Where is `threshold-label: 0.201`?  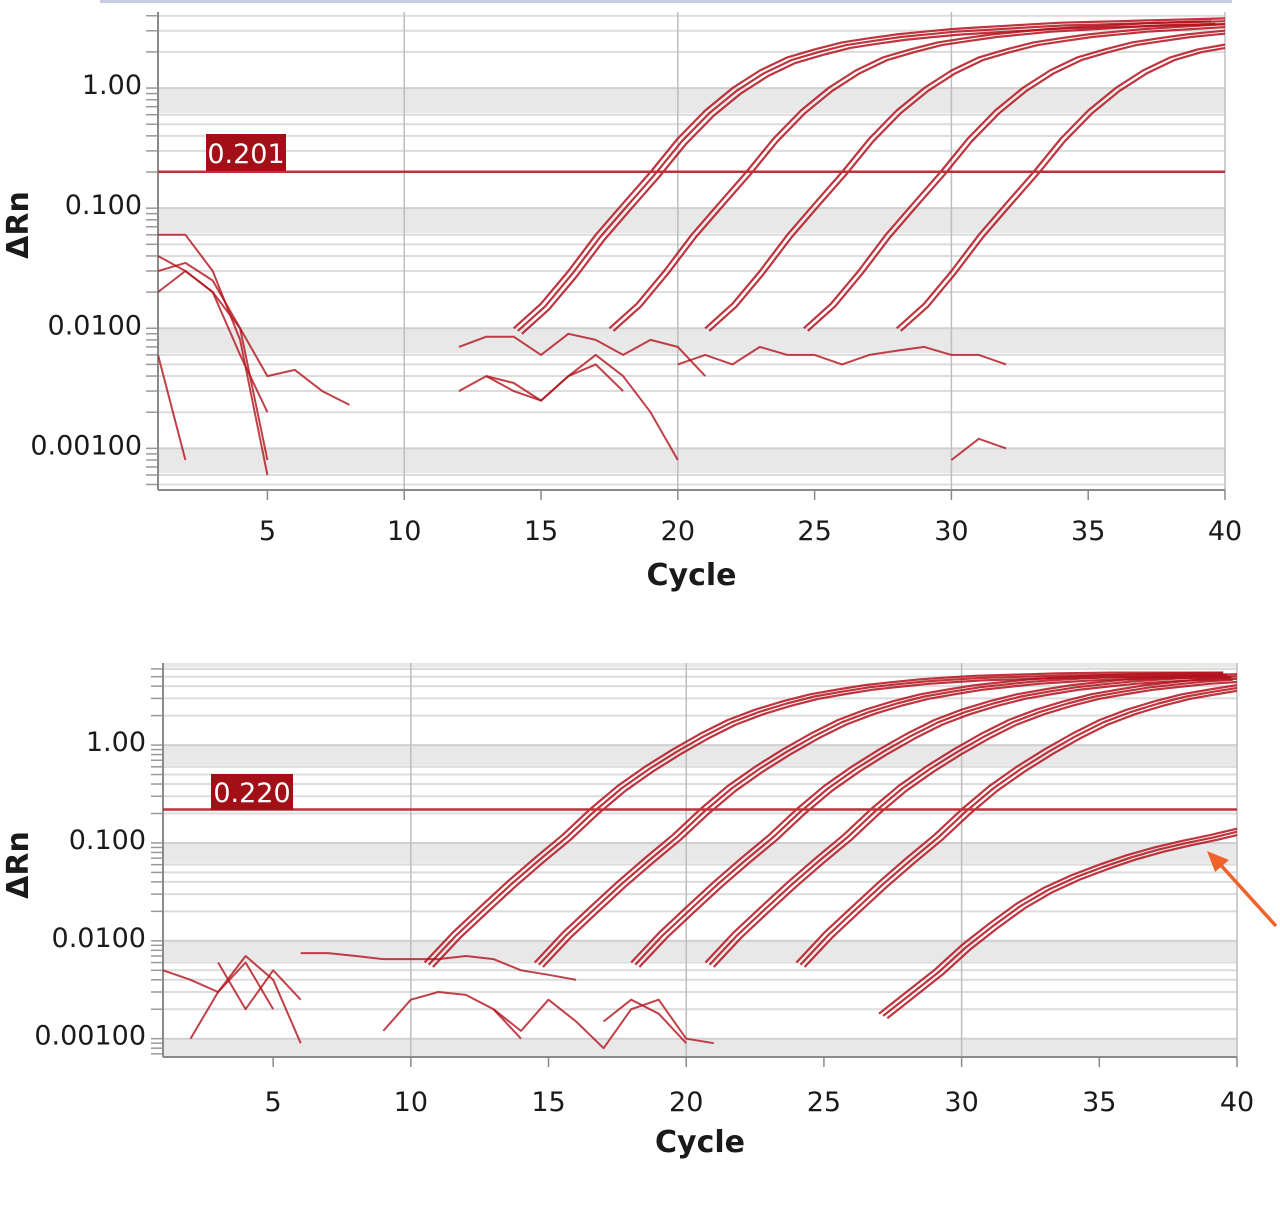 threshold-label: 0.201 is located at coordinates (245, 154).